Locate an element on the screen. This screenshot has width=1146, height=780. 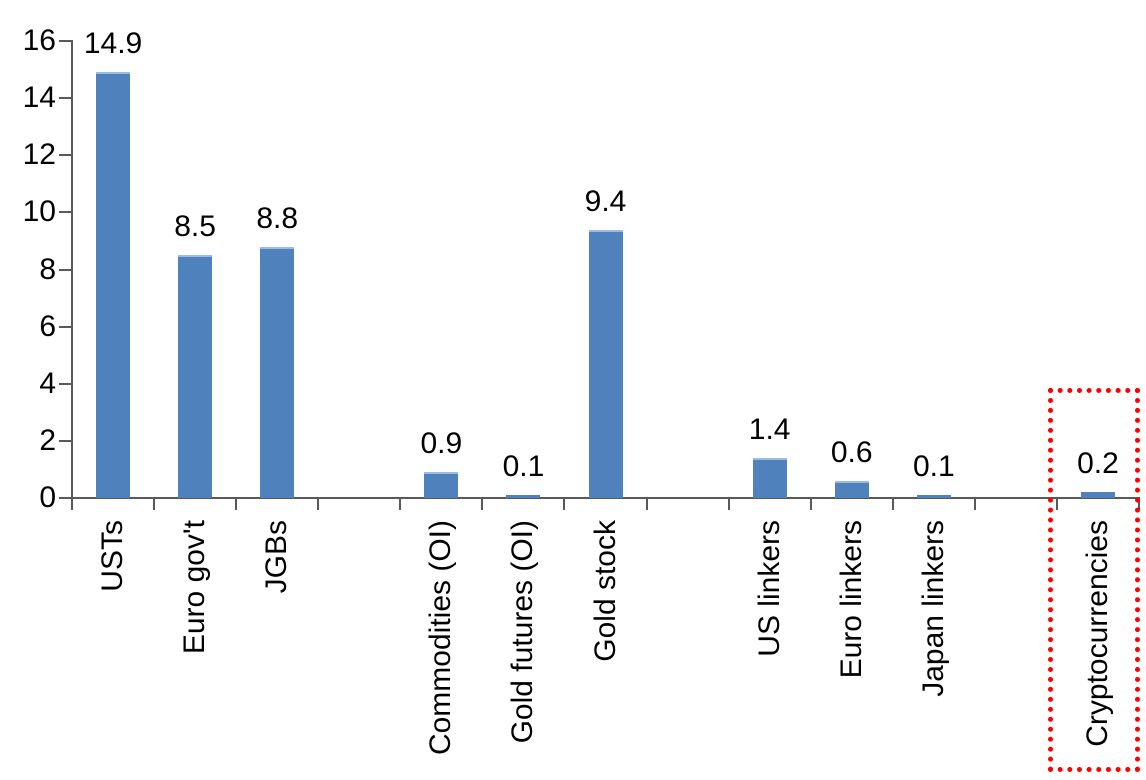
y-tick-label: 8 is located at coordinates (47, 269).